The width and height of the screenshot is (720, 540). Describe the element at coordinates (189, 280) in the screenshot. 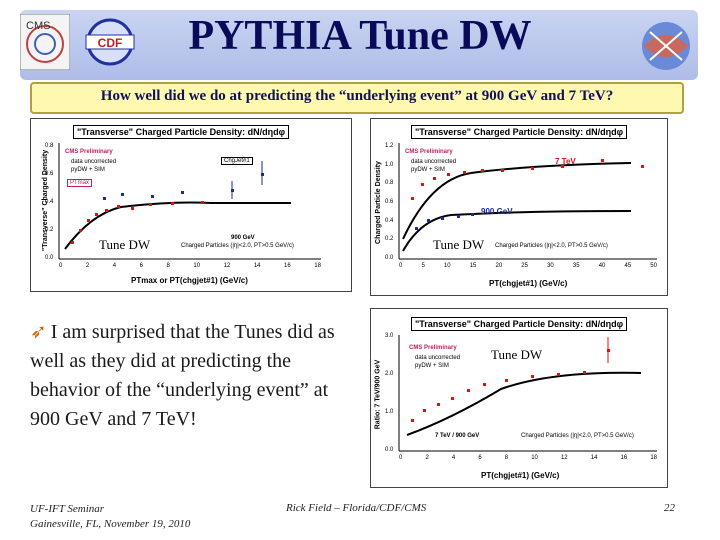

I see `x-axis-label: PTmax or PT(chgjet#1) (GeV/c)` at that location.